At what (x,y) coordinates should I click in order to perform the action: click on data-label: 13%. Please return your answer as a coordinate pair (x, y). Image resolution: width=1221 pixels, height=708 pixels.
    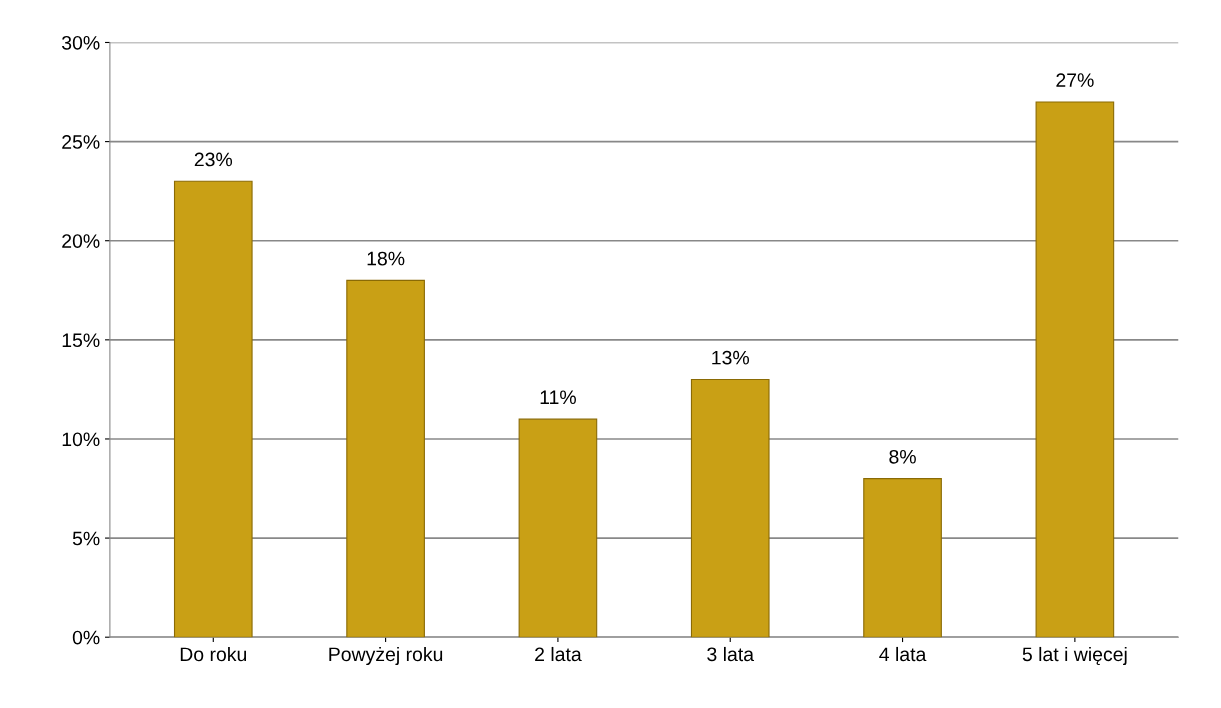
    Looking at the image, I should click on (730, 357).